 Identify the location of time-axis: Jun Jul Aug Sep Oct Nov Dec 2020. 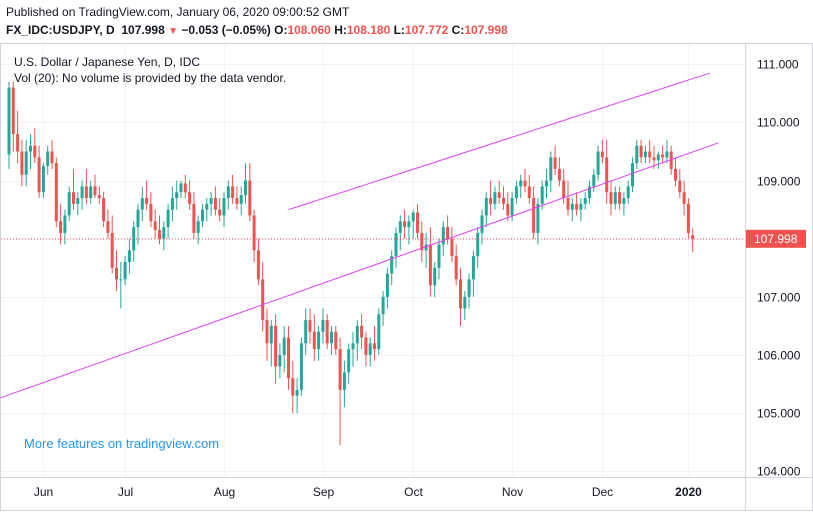
(368, 492).